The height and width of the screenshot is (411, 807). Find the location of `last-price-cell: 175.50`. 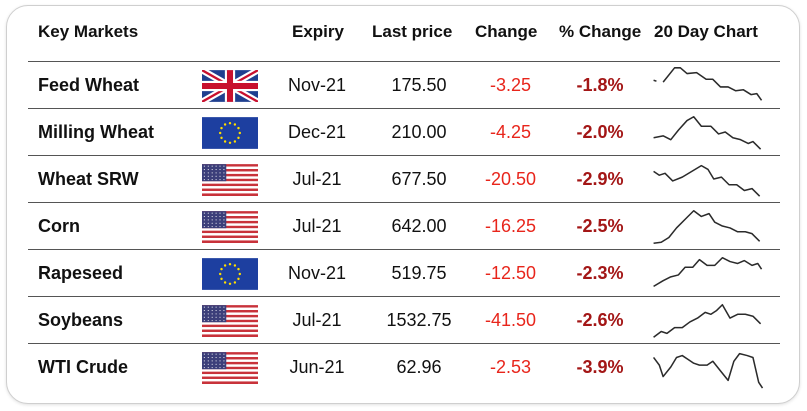

last-price-cell: 175.50 is located at coordinates (419, 85).